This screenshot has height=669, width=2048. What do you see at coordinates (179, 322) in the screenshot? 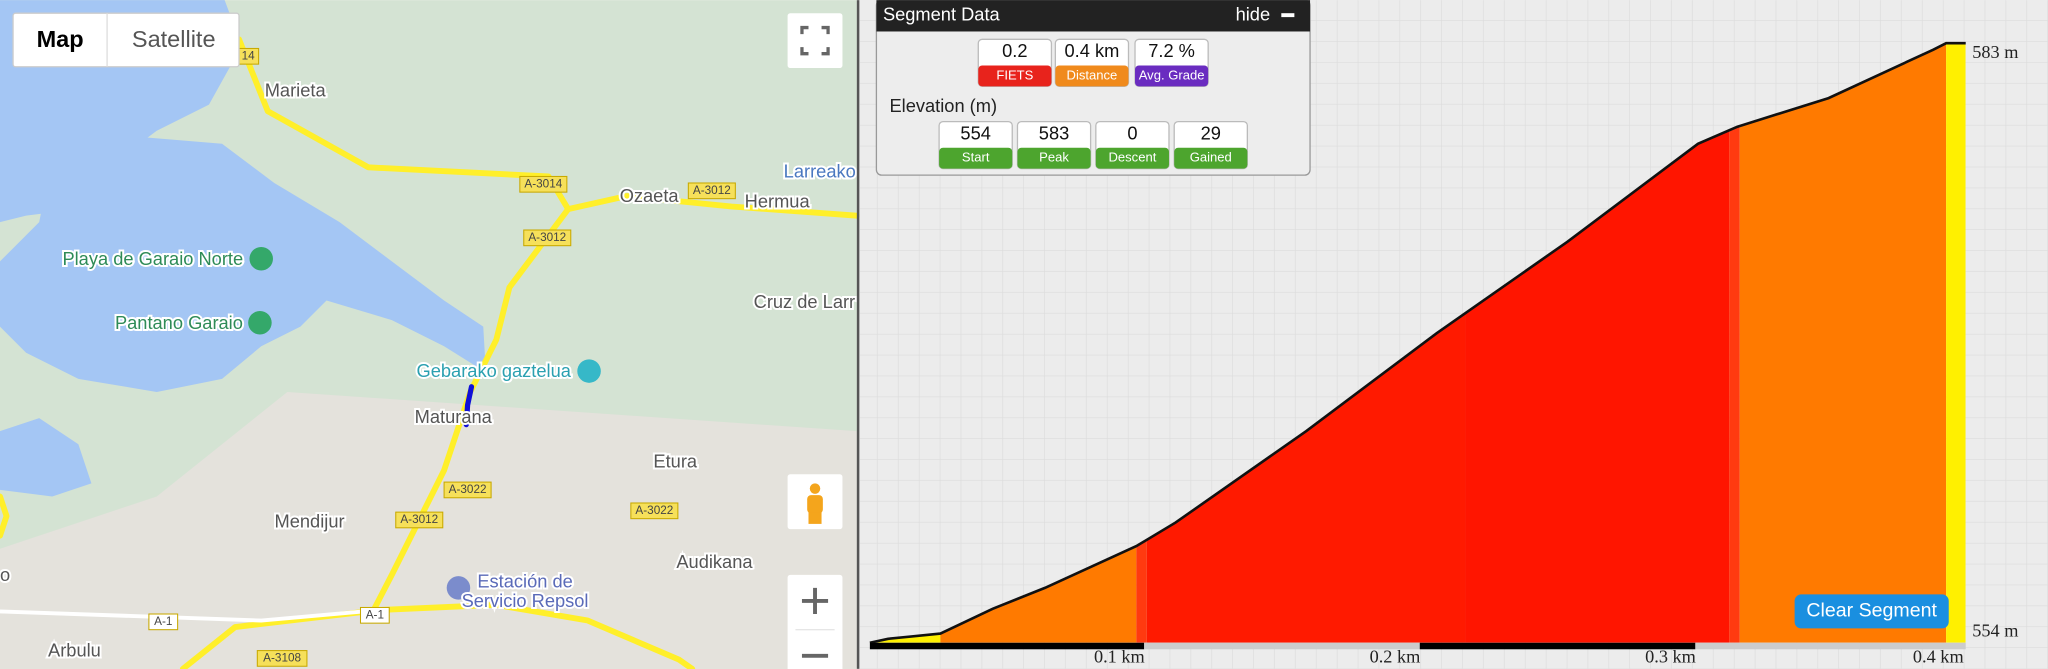
I see `place-label: Pantano Garaio` at bounding box center [179, 322].